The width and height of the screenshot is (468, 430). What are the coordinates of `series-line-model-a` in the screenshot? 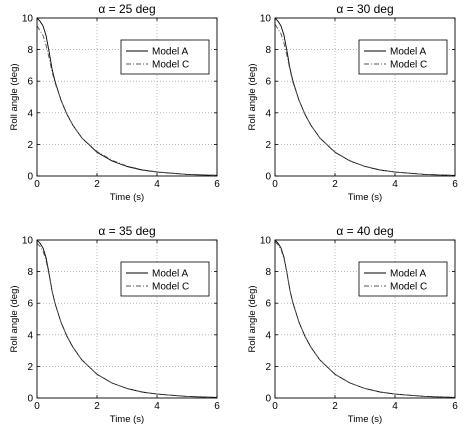 It's located at (127, 318).